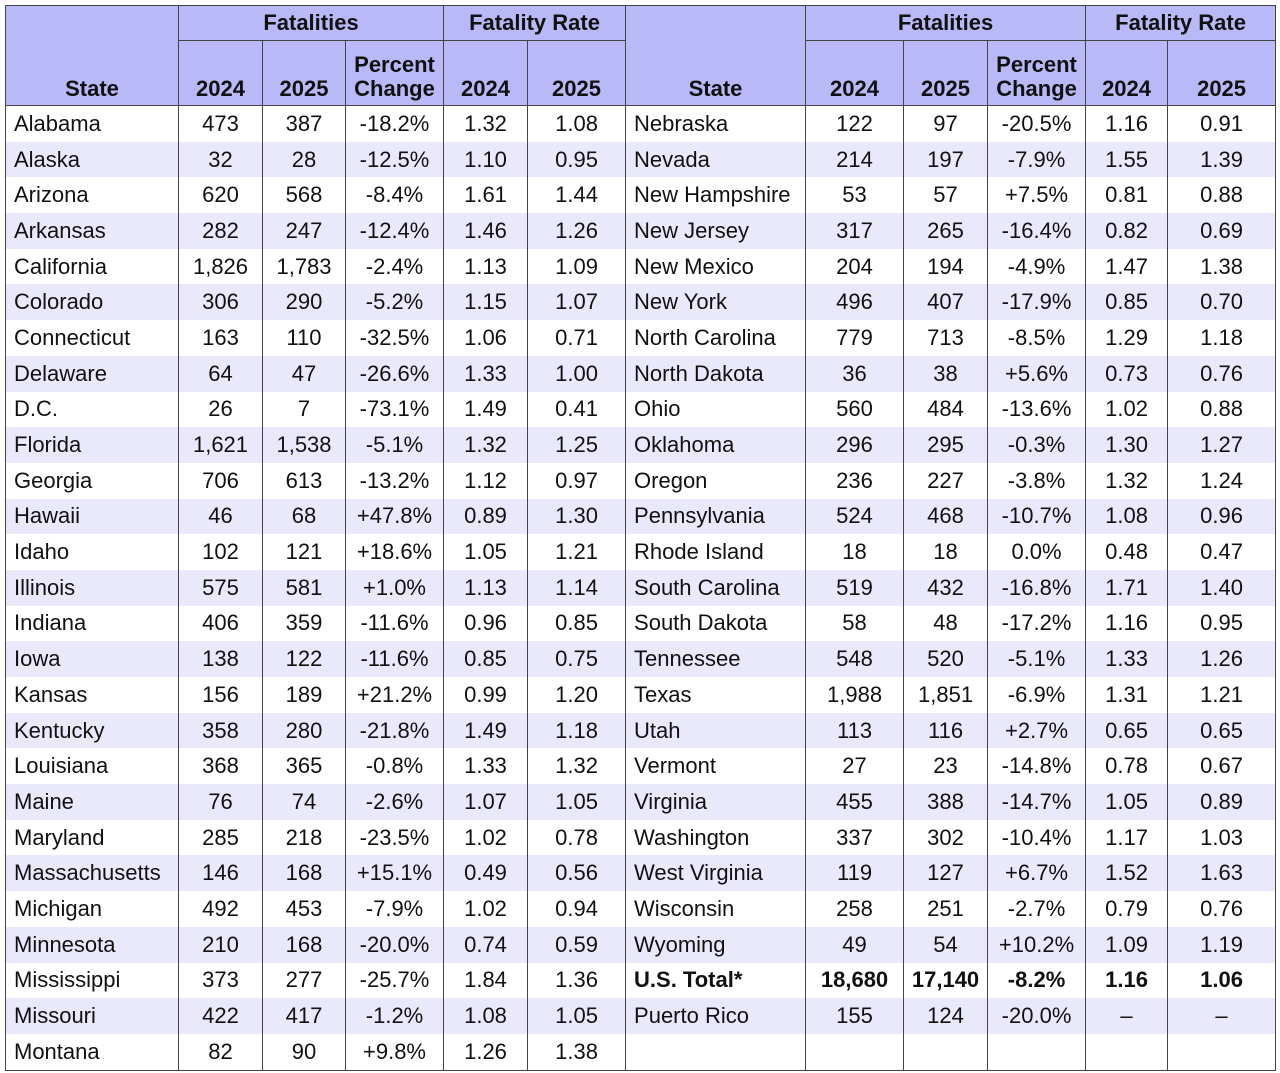 This screenshot has width=1280, height=1073. I want to click on fatalities-2025: 295, so click(946, 445).